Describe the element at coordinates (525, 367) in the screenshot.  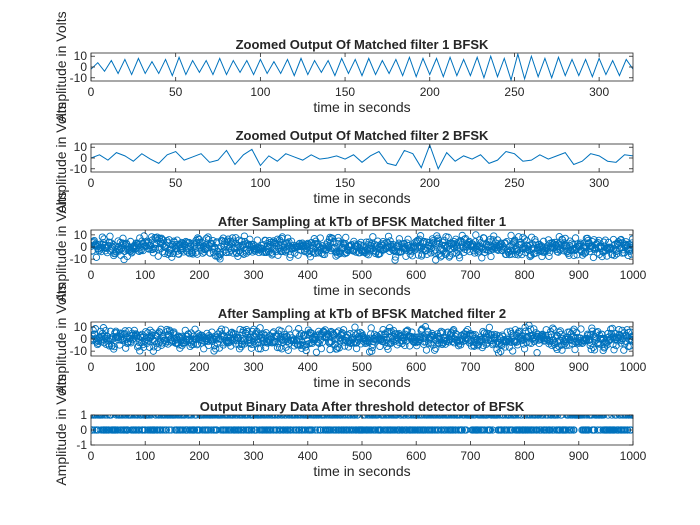
I see `x-tick-label: 800` at that location.